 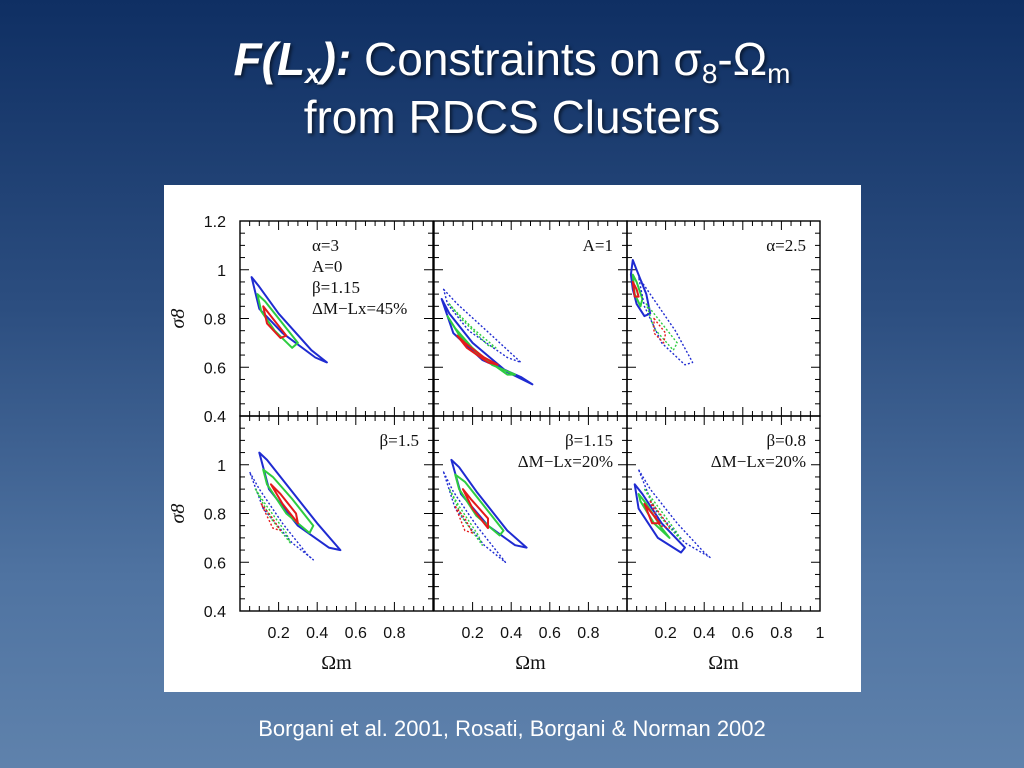 What do you see at coordinates (292, 61) in the screenshot?
I see `title-function: F(Lx):` at bounding box center [292, 61].